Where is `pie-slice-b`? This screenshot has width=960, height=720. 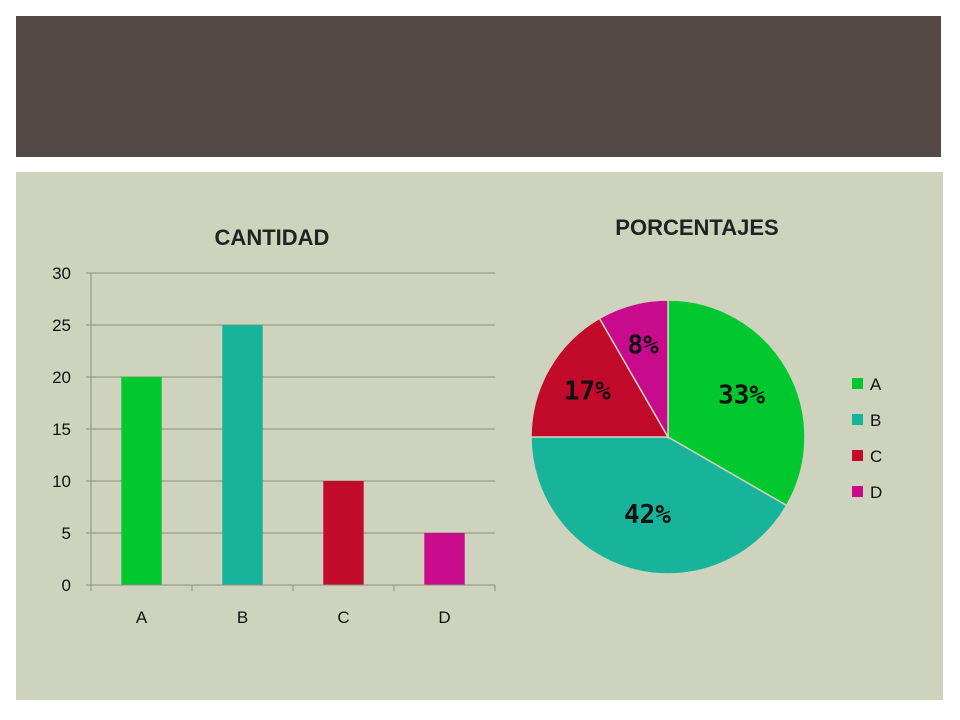 pie-slice-b is located at coordinates (659, 505).